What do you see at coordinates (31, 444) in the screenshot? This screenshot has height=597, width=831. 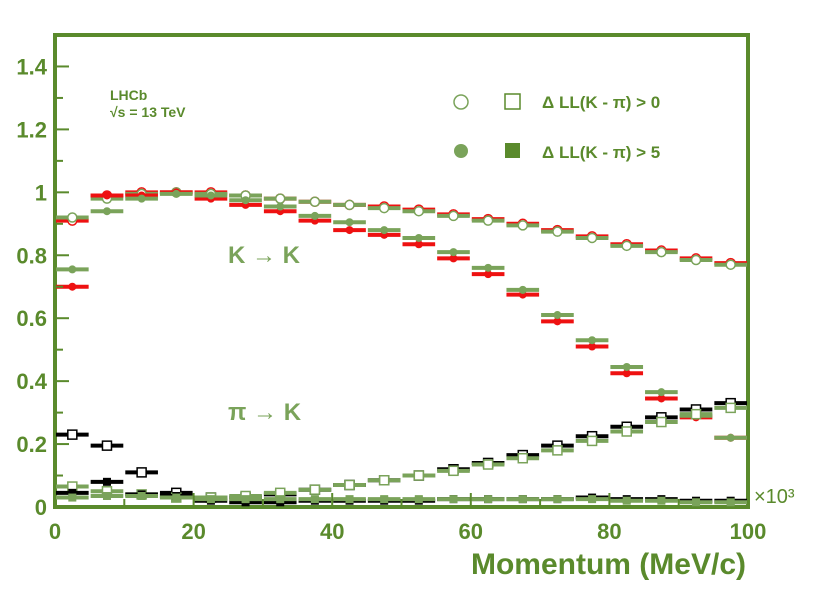 I see `y-tick-label: 0.2` at bounding box center [31, 444].